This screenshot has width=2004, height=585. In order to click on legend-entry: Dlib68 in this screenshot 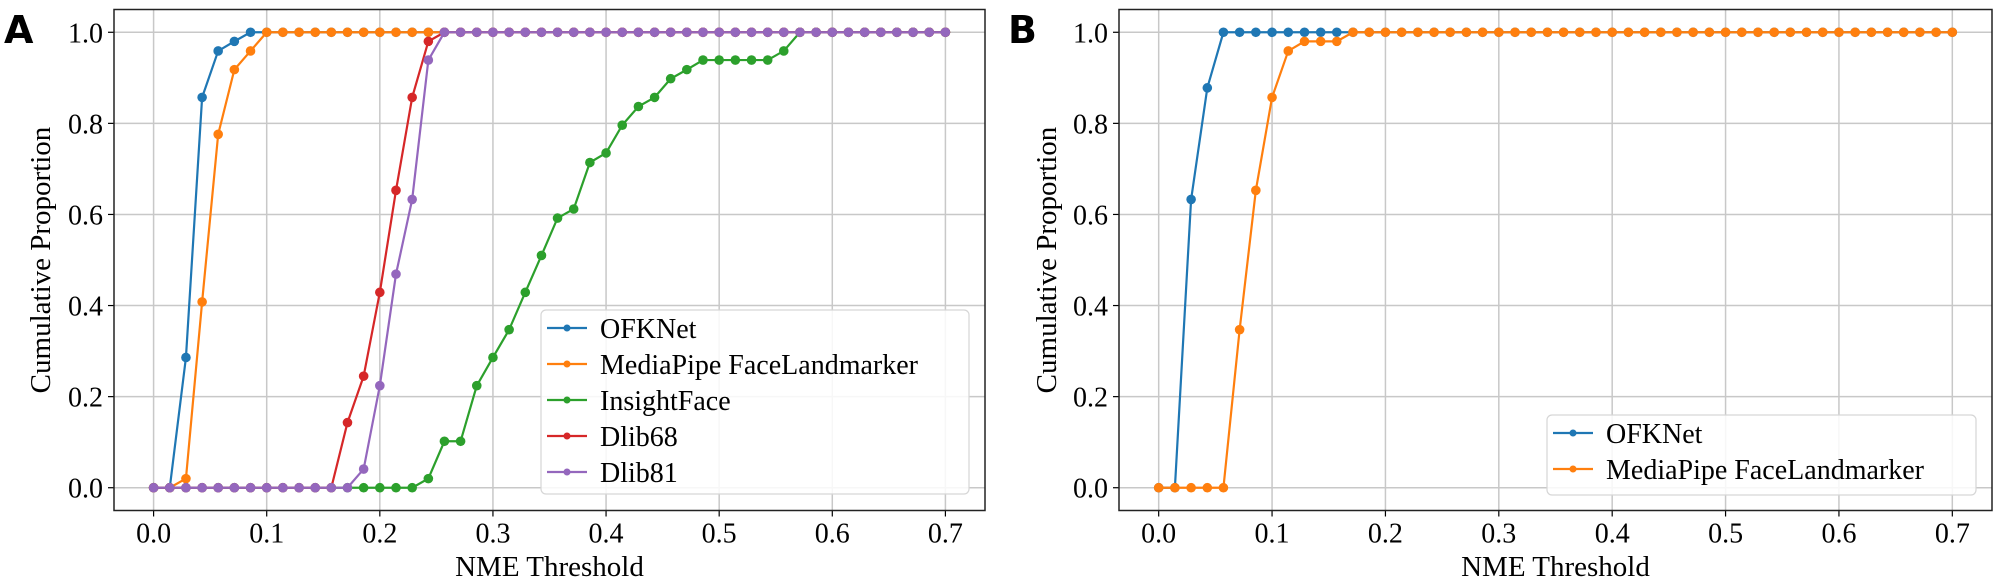, I will do `click(612, 437)`.